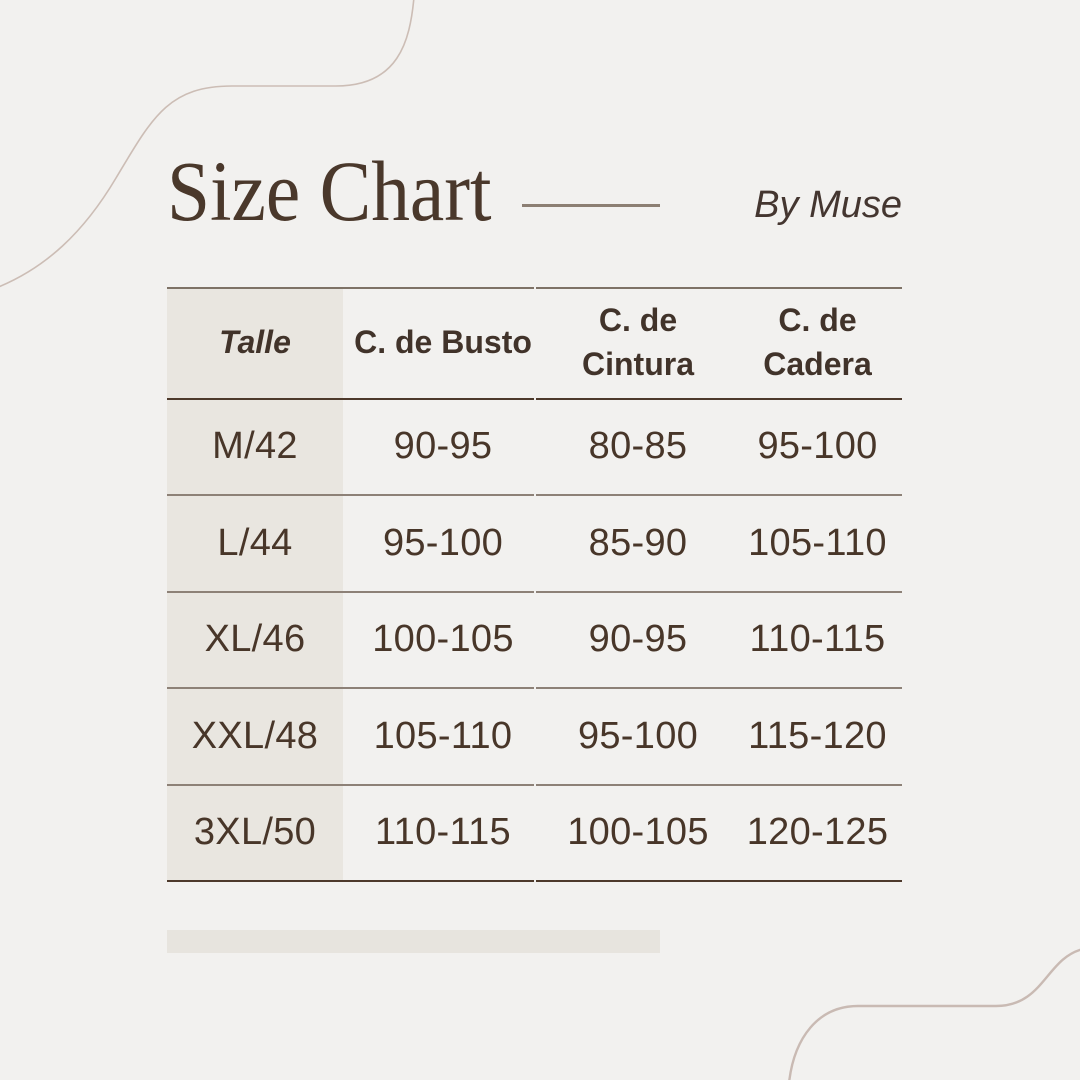 The width and height of the screenshot is (1080, 1080). I want to click on cadera-value: 120-125, so click(817, 832).